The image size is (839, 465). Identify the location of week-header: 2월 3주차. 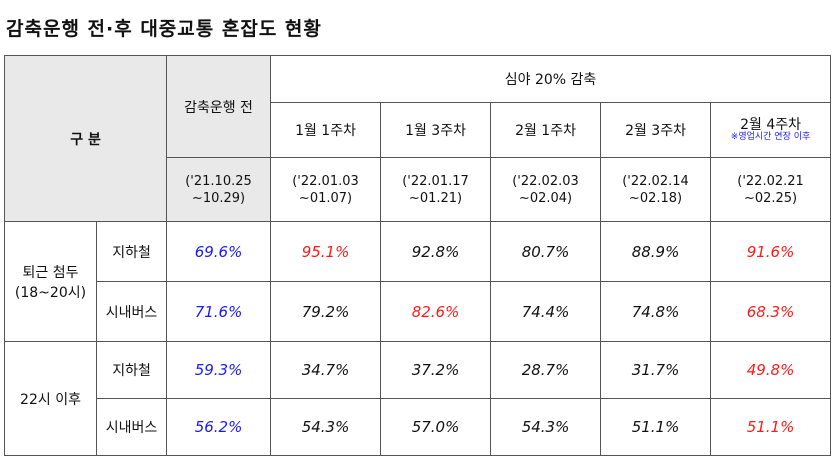
(656, 130).